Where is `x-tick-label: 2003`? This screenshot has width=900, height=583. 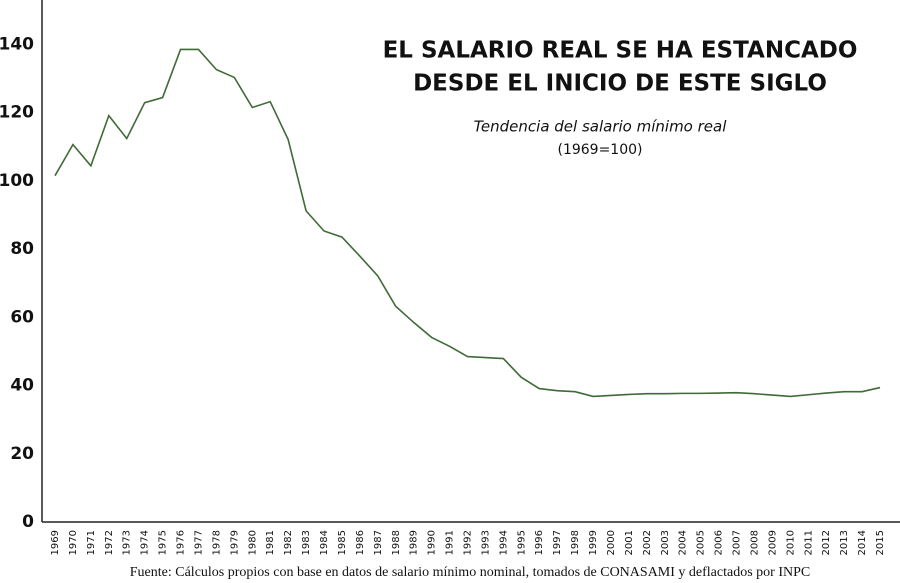
x-tick-label: 2003 is located at coordinates (665, 542).